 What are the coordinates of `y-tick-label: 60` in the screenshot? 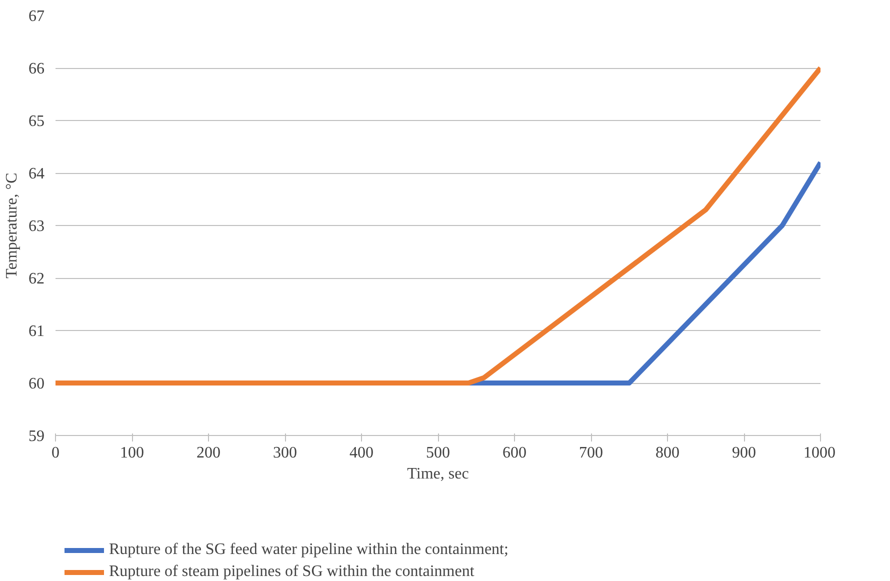 It's located at (36, 384).